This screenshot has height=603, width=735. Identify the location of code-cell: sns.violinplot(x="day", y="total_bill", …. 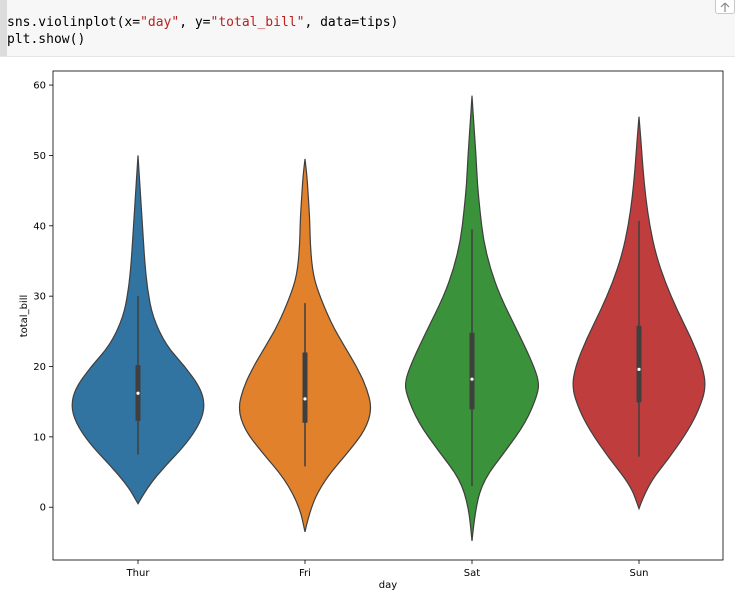
(367, 28).